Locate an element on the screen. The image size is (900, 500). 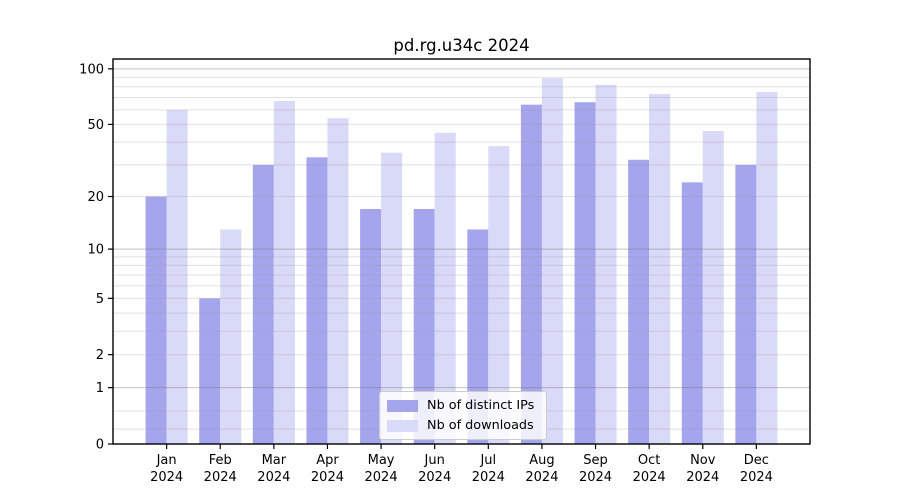
y-tick-label: 50 is located at coordinates (95, 125).